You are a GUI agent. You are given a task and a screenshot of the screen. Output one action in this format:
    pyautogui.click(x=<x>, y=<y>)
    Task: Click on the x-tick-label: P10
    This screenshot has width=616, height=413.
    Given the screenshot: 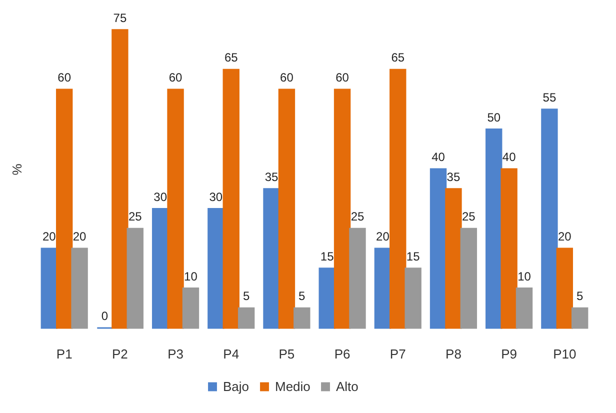 What is the action you would take?
    pyautogui.click(x=564, y=354)
    